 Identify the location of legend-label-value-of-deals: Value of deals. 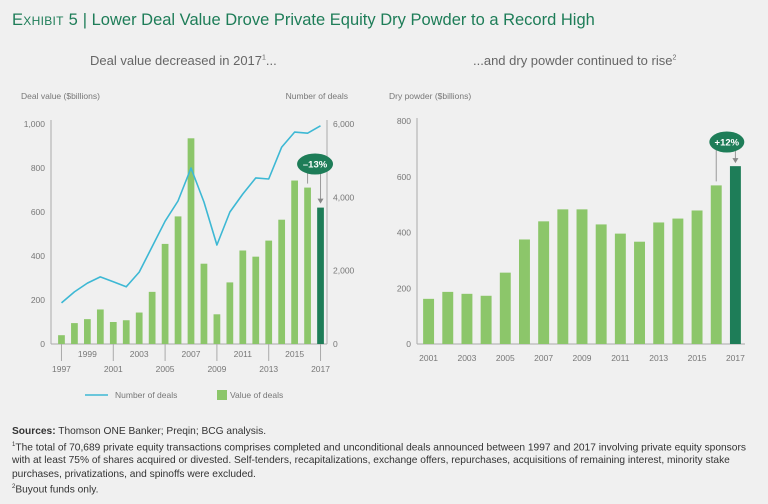
(256, 395).